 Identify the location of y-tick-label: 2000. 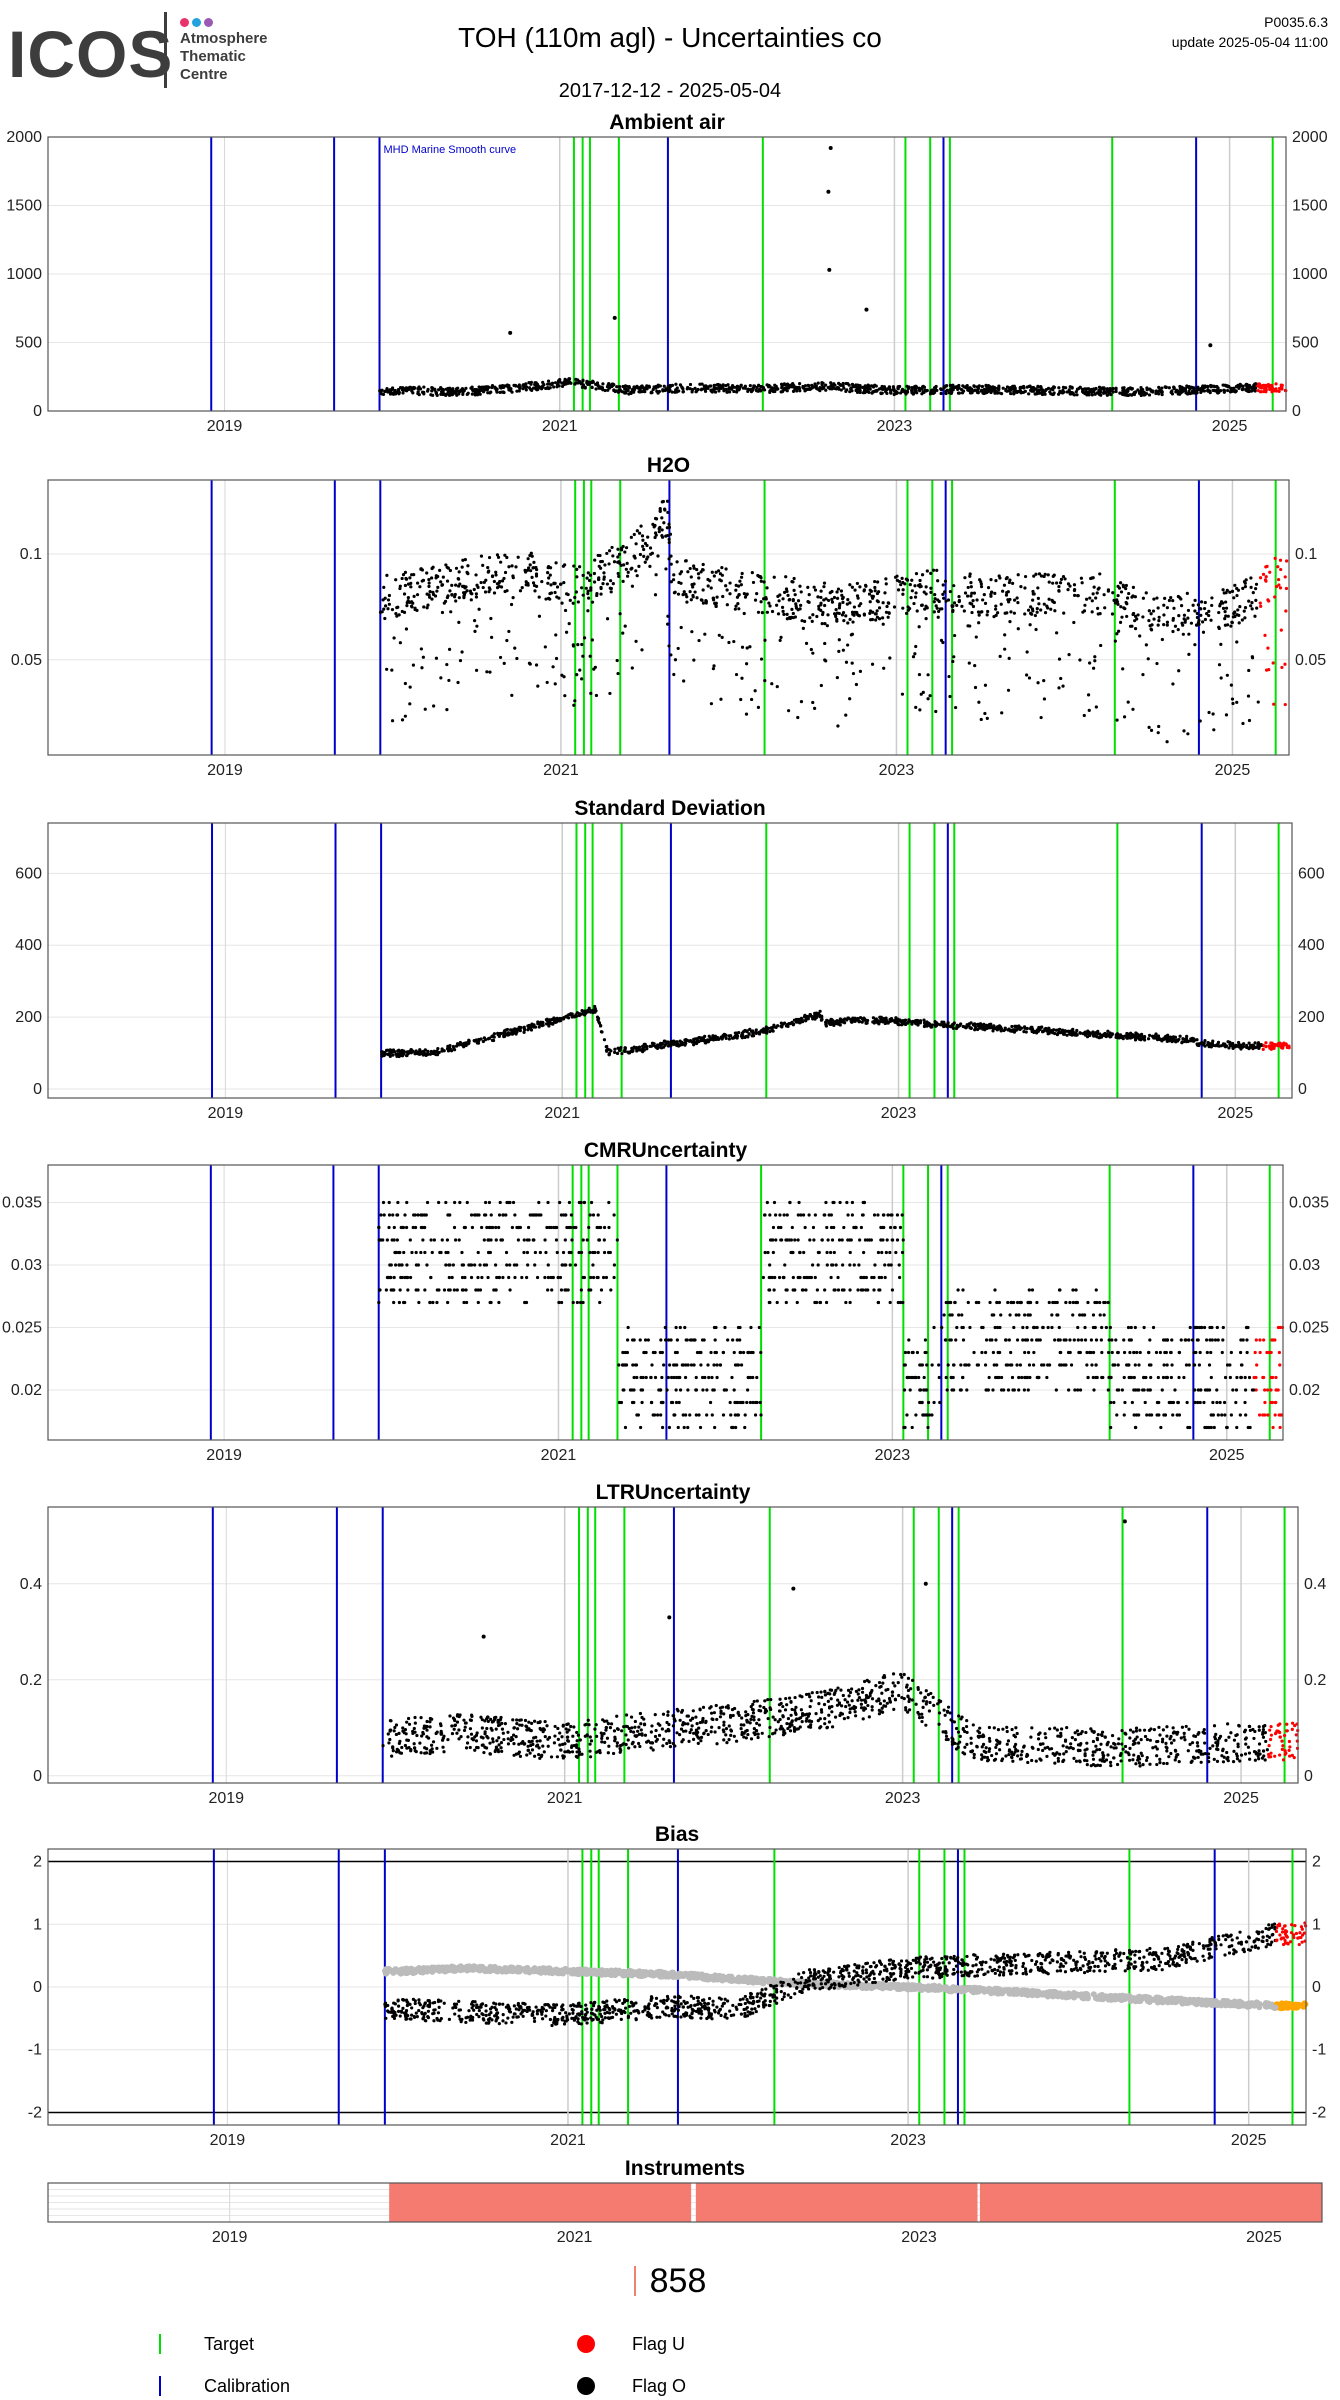
(24, 137).